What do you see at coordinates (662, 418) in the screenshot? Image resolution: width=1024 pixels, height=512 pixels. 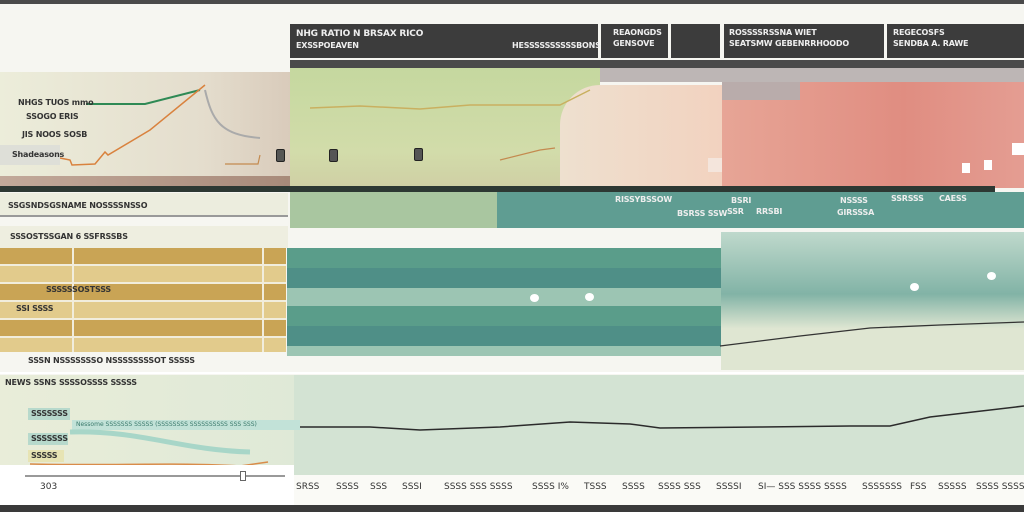 I see `main-series-line` at bounding box center [662, 418].